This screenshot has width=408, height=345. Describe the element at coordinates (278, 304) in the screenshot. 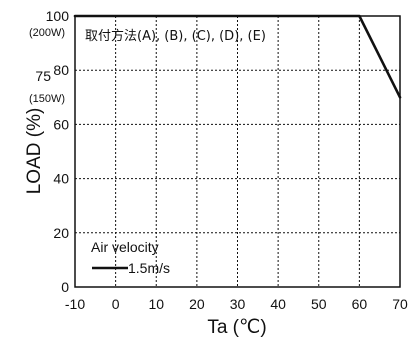

I see `x-tick-label-5: 40` at that location.